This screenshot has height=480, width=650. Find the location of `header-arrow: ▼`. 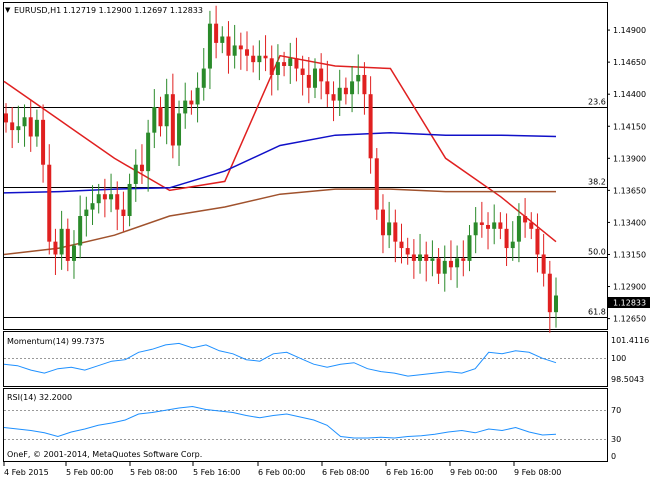

header-arrow: ▼ is located at coordinates (8, 10).